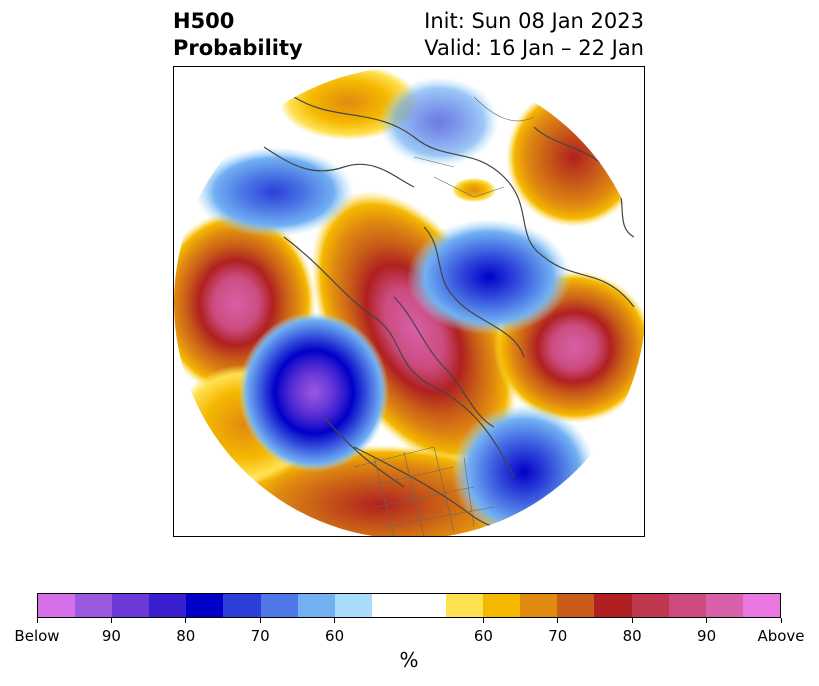 Image resolution: width=819 pixels, height=686 pixels. What do you see at coordinates (238, 35) in the screenshot?
I see `map-title: H500 Probability` at bounding box center [238, 35].